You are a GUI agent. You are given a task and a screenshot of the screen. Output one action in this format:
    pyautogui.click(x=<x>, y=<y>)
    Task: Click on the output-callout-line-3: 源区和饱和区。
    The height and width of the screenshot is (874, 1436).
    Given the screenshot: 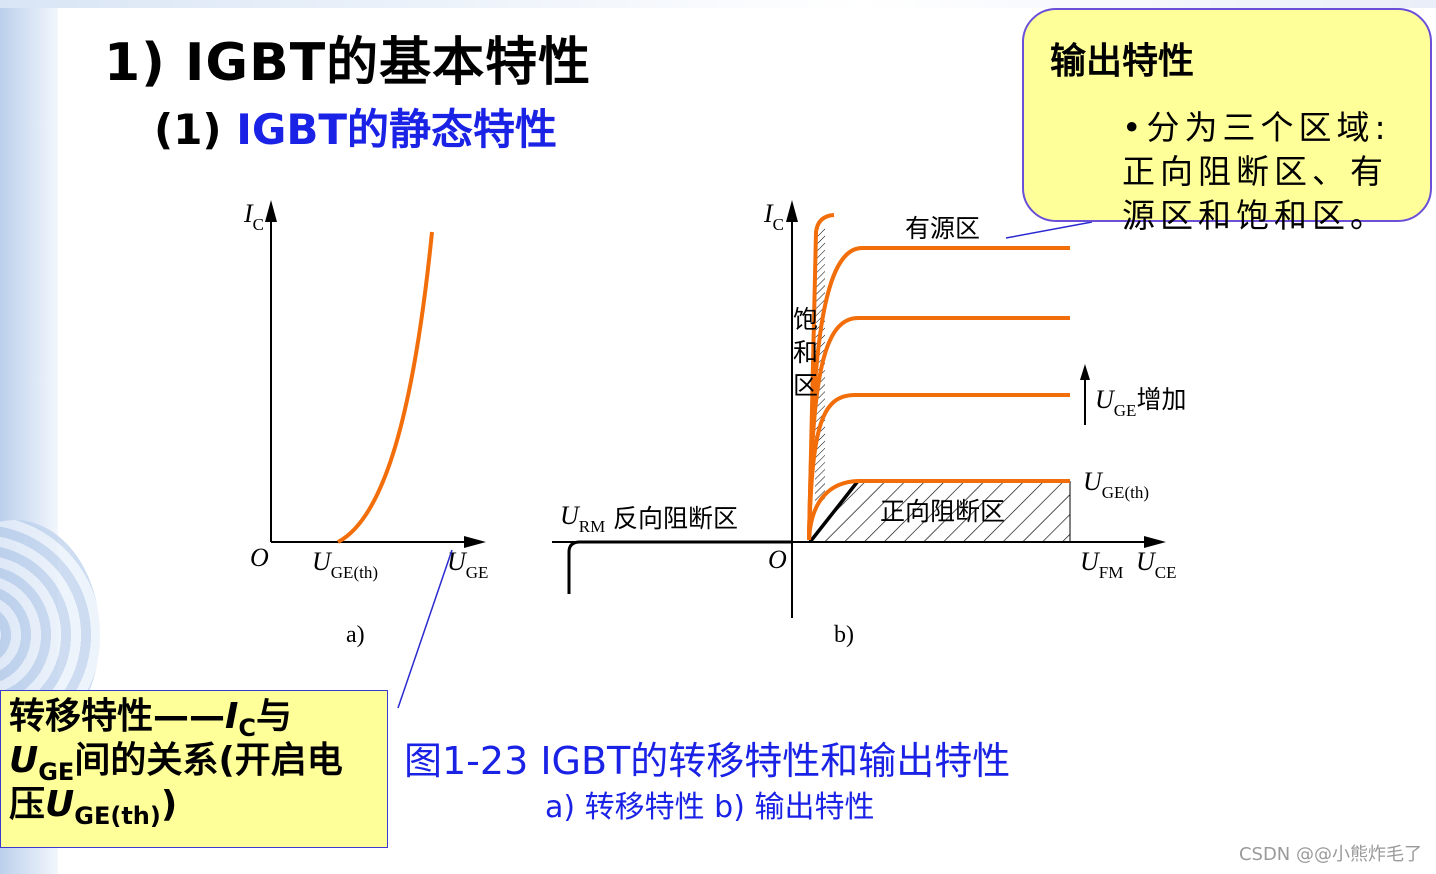 What is the action you would take?
    pyautogui.click(x=1255, y=215)
    